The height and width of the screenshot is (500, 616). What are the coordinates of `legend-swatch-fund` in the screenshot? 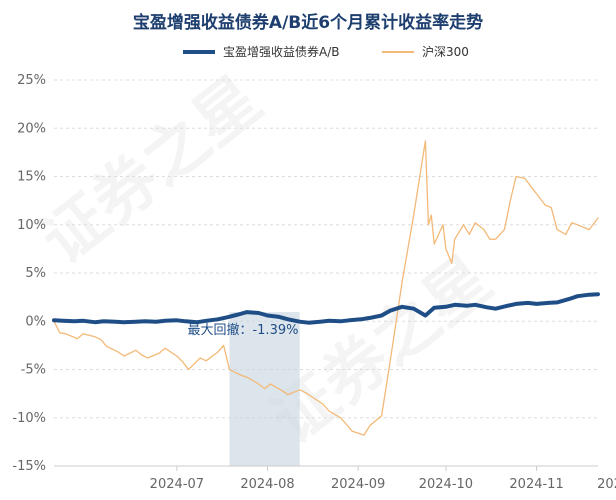 It's located at (199, 51).